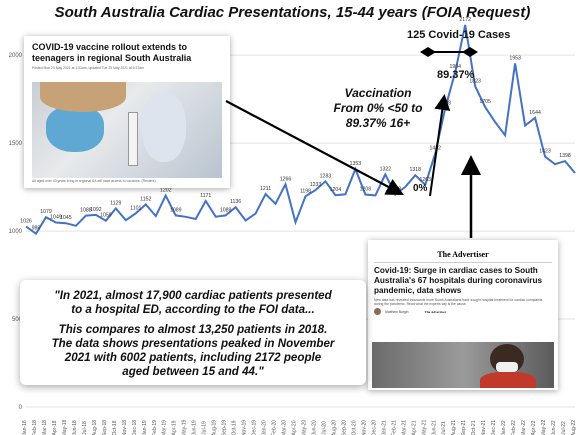 The height and width of the screenshot is (435, 585). Describe the element at coordinates (193, 371) in the screenshot. I see `quote-line: aged between 15 and 44."` at that location.